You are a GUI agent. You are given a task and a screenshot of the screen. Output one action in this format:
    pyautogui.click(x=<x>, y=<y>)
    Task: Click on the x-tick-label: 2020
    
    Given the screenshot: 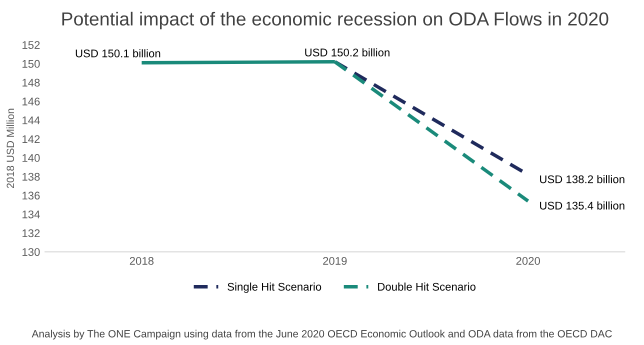 What is the action you would take?
    pyautogui.click(x=528, y=261)
    